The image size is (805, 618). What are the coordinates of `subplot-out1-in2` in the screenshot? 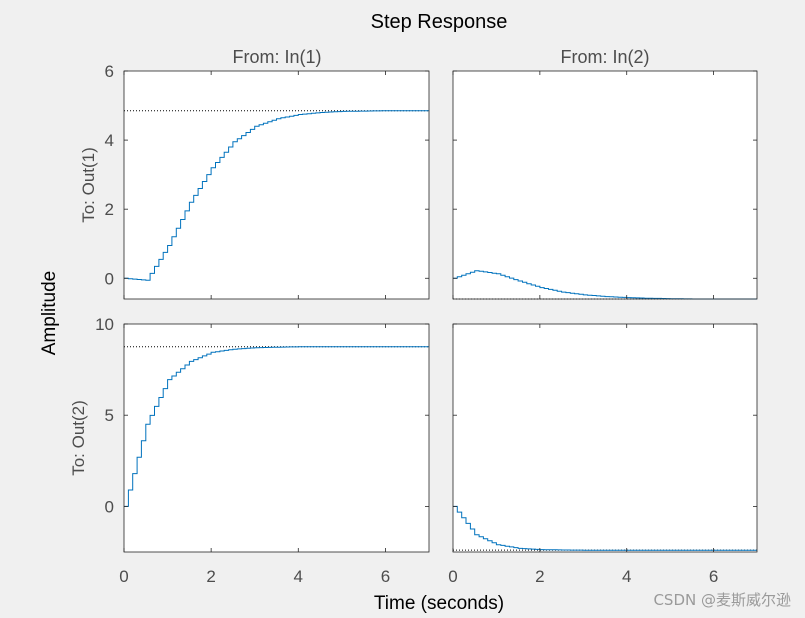 It's located at (605, 185).